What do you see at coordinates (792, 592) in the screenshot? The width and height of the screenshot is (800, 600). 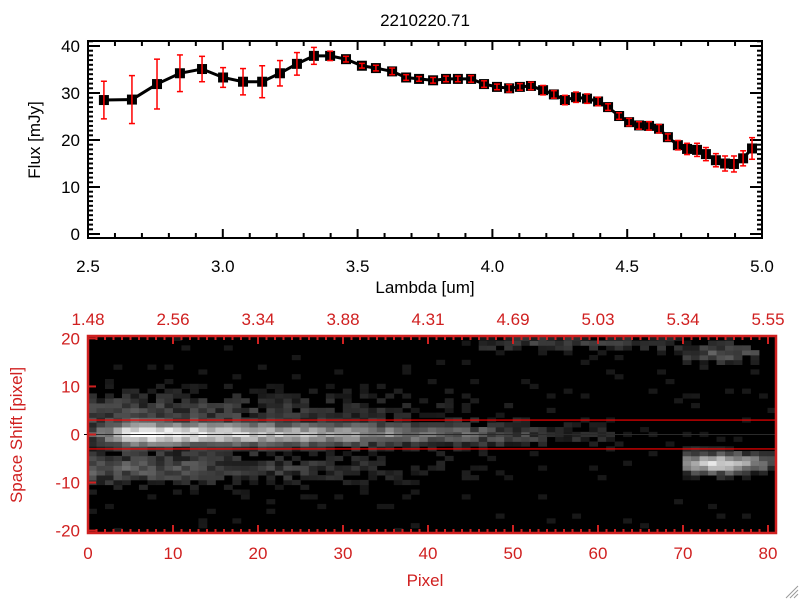 I see `resize-grip-icon` at bounding box center [792, 592].